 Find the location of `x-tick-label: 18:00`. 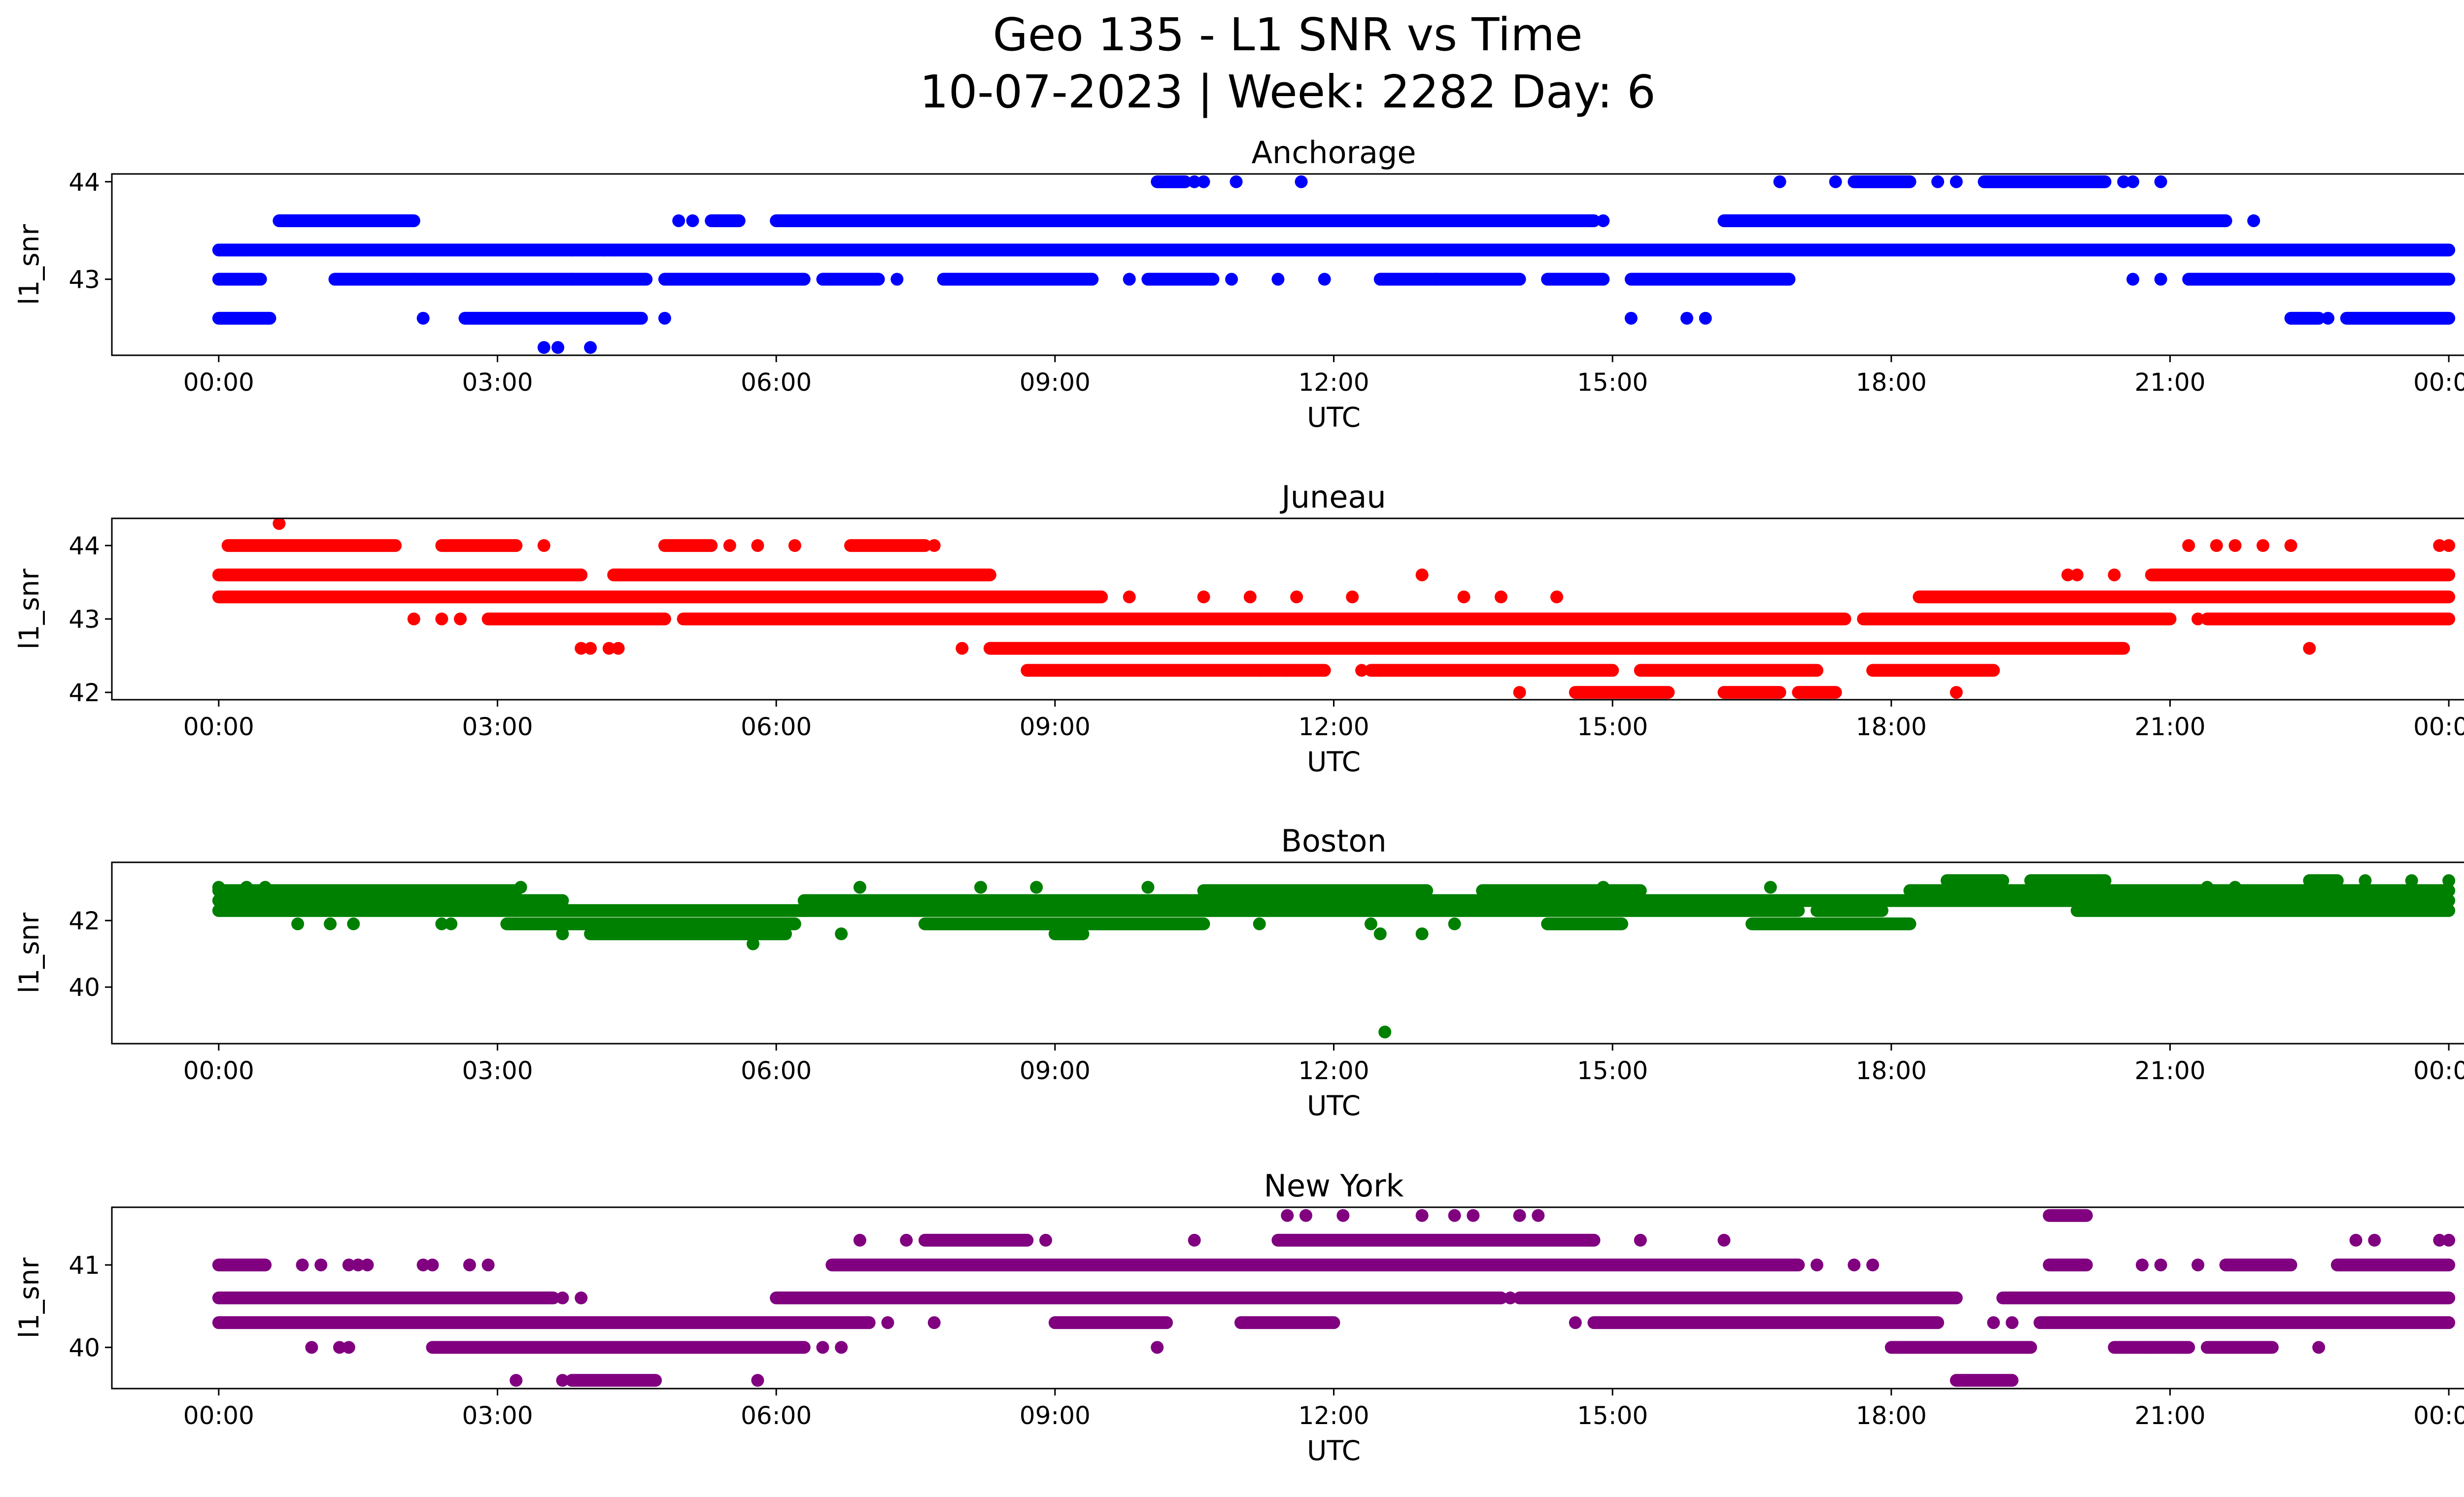

x-tick-label: 18:00 is located at coordinates (1891, 382).